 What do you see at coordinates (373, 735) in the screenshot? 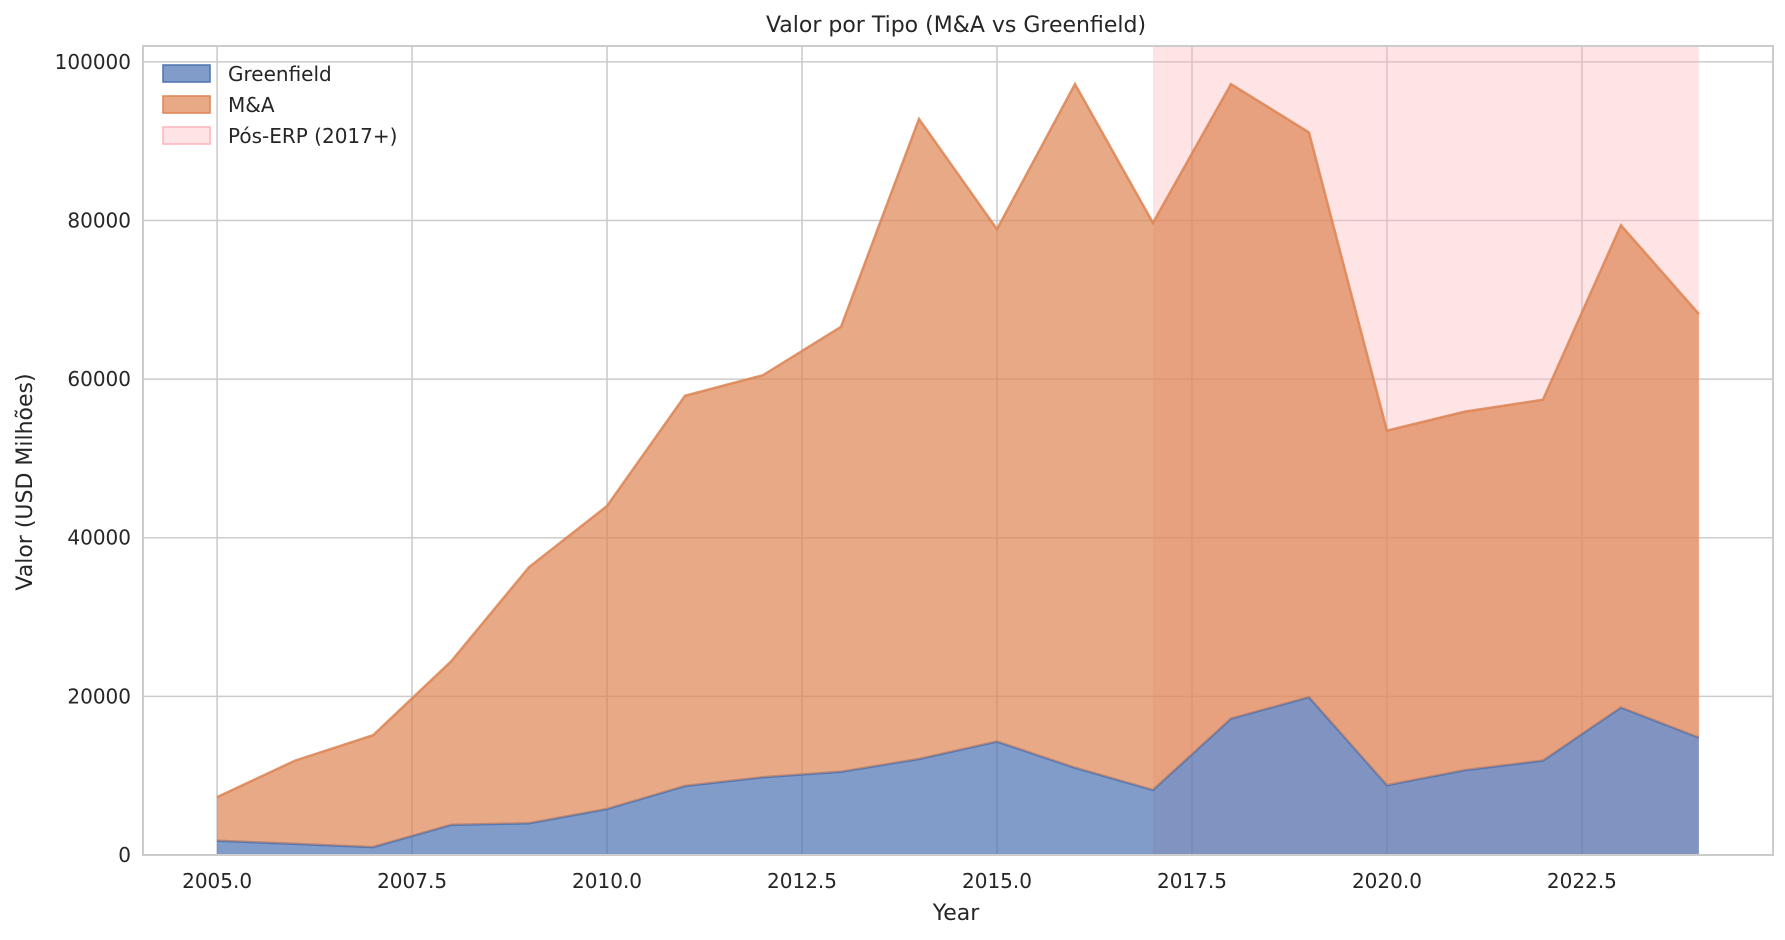
I see `data-point-m-a-2007` at bounding box center [373, 735].